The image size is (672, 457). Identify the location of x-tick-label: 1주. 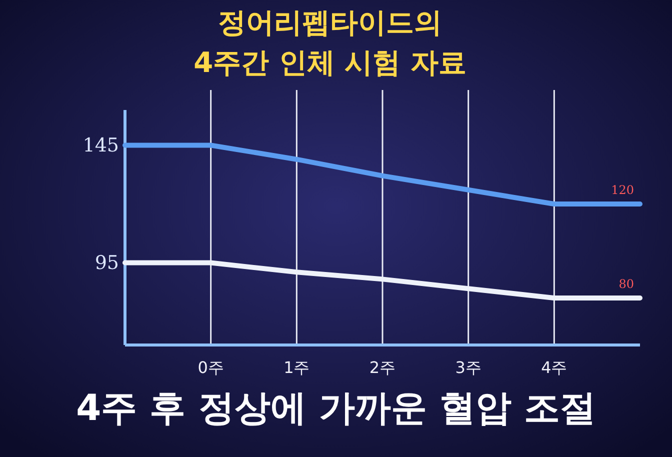
(297, 367).